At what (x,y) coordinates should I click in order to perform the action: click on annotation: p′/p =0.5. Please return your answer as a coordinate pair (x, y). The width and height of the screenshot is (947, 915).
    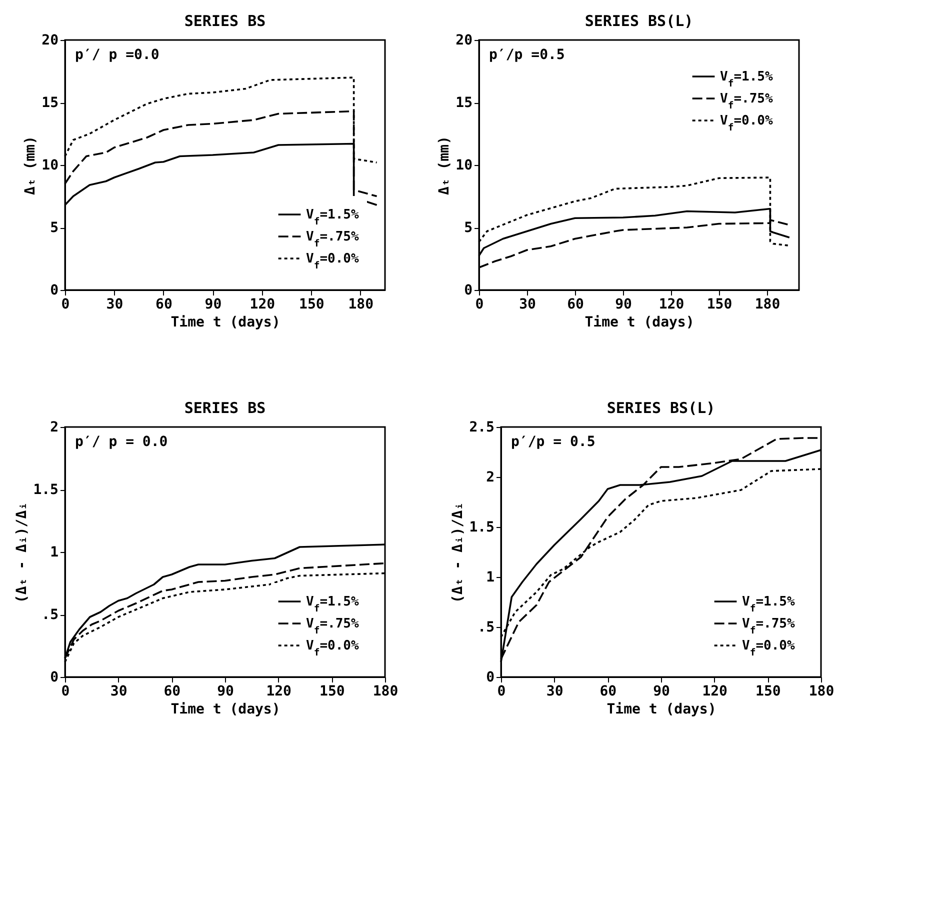
    Looking at the image, I should click on (527, 55).